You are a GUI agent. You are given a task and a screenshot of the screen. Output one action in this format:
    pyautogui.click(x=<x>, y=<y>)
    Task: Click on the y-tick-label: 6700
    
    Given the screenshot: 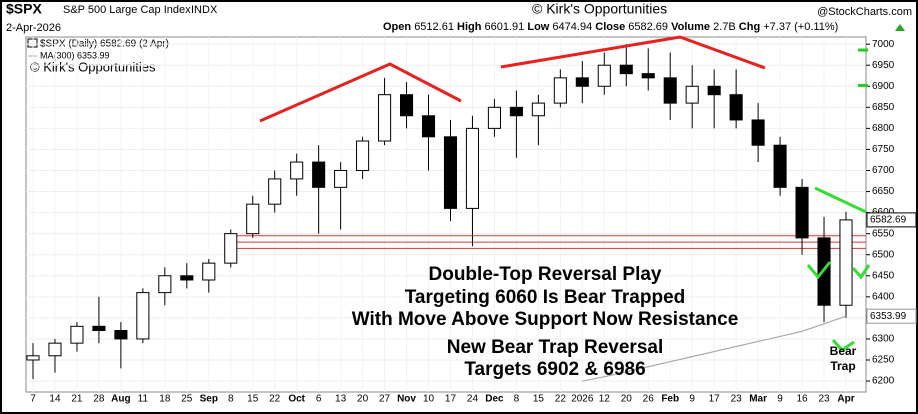 What is the action you would take?
    pyautogui.click(x=883, y=170)
    